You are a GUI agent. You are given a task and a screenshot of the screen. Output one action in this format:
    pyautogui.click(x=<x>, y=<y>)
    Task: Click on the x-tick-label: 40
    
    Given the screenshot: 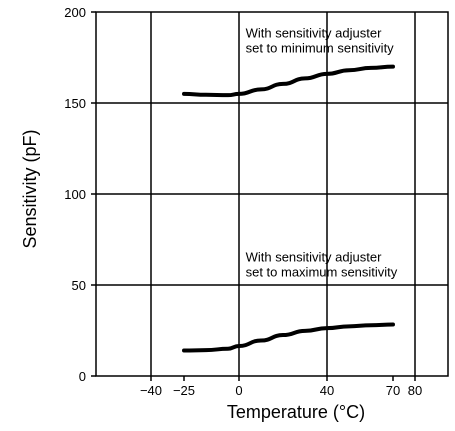 What is the action you would take?
    pyautogui.click(x=327, y=390)
    